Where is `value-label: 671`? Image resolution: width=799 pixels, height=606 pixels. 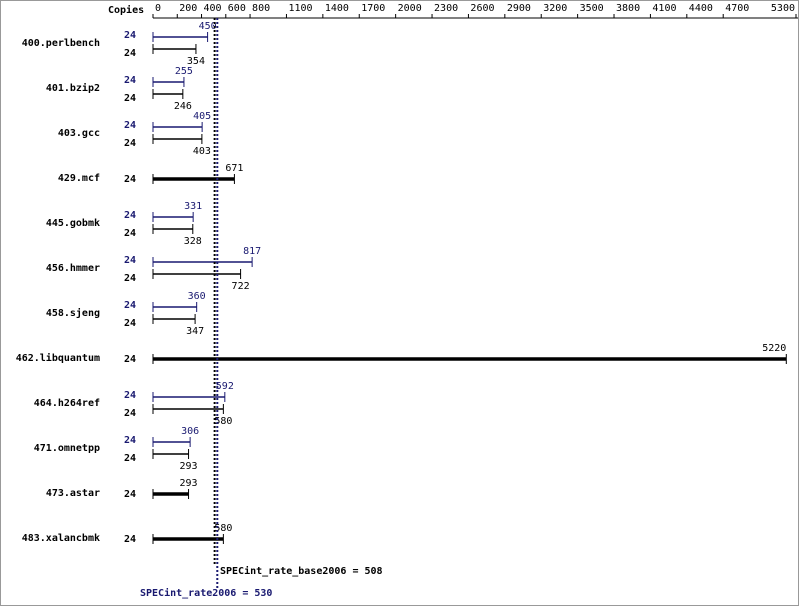
value-label: 671 is located at coordinates (234, 168).